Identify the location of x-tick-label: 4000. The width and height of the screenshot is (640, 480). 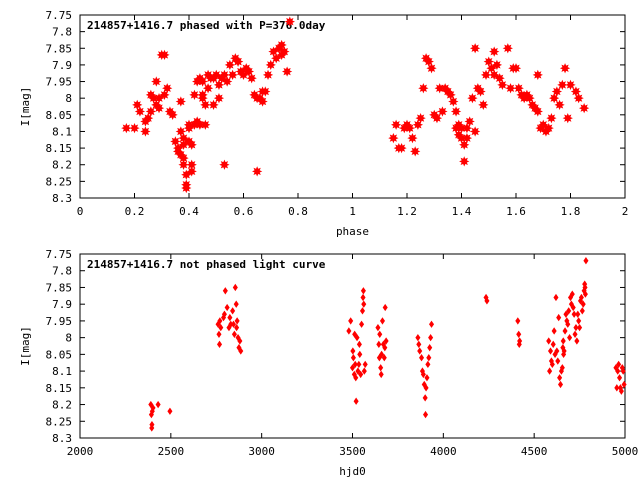
(443, 451).